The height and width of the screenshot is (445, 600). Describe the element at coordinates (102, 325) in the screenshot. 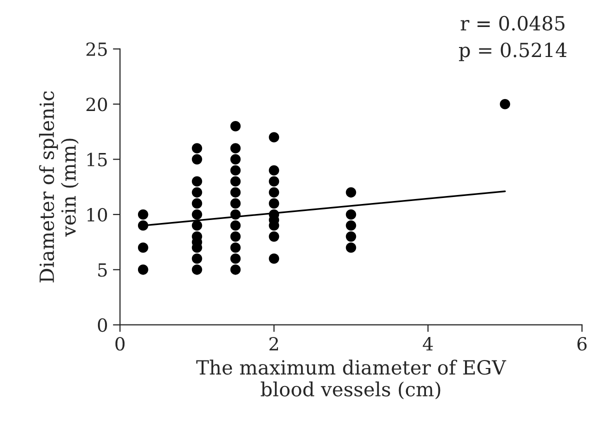

I see `y-tick-label: 0` at that location.